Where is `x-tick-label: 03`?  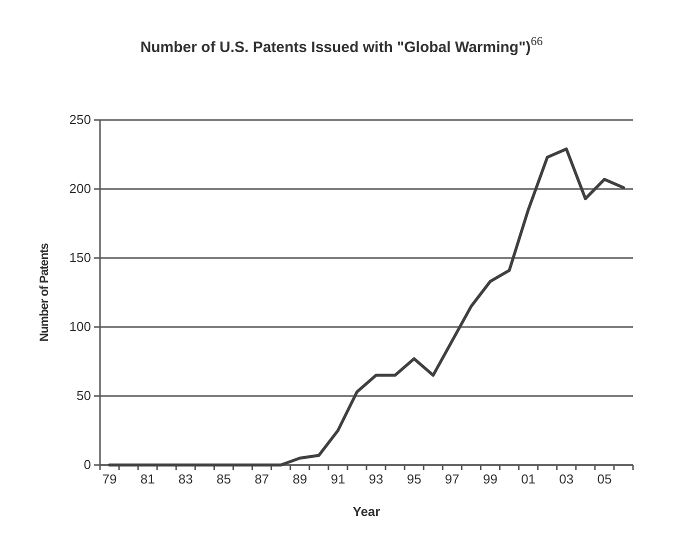
x-tick-label: 03 is located at coordinates (566, 479).